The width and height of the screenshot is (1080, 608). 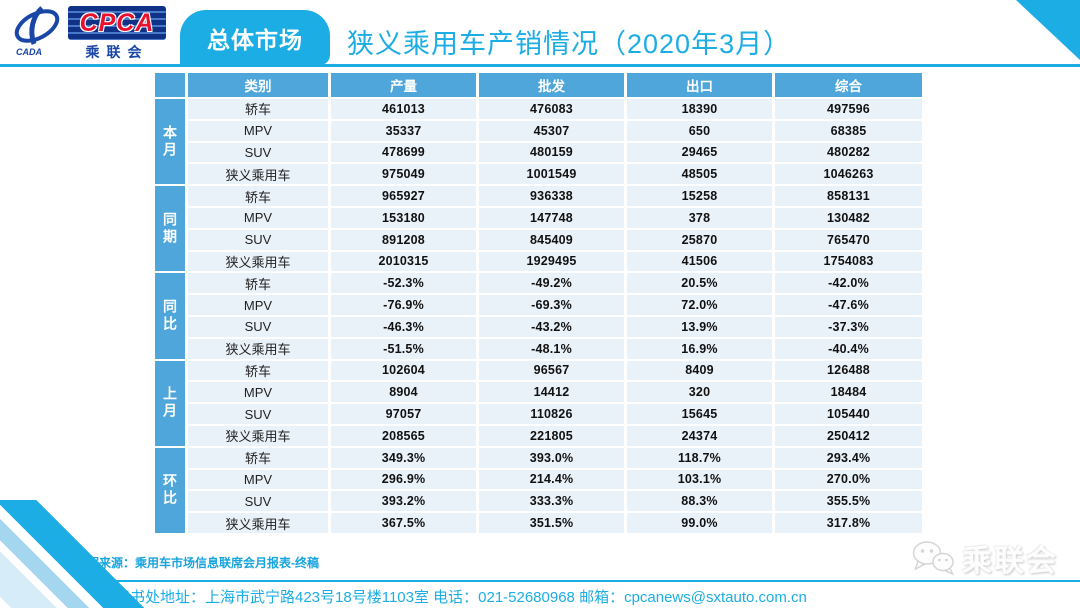 I want to click on page-title: 狭义乘用车产销情况（2020年3月）, so click(x=569, y=44).